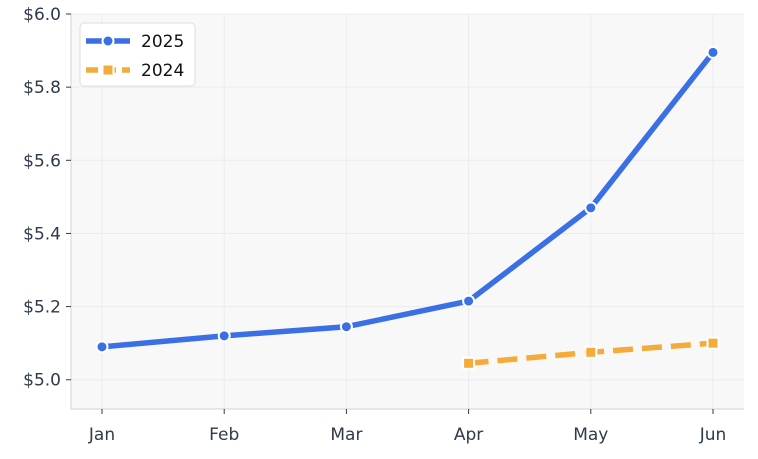  I want to click on y-tick-label: $5.4, so click(42, 234).